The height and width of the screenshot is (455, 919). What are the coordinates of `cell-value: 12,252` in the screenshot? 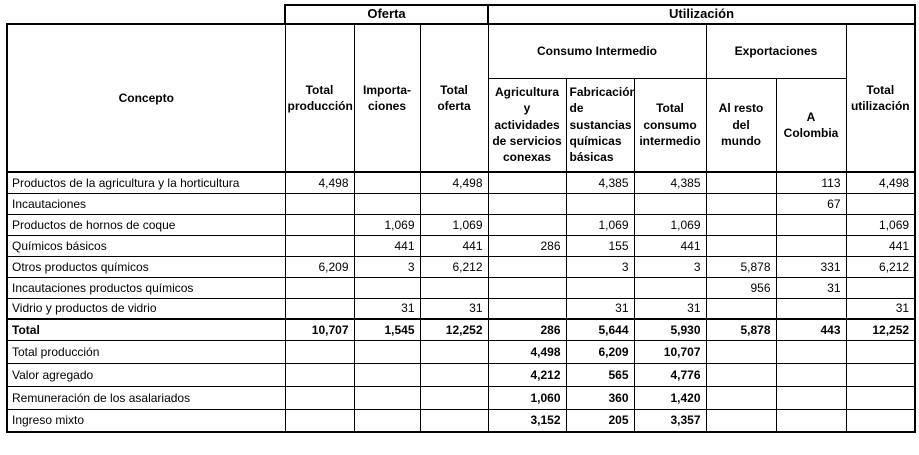 It's located at (881, 329).